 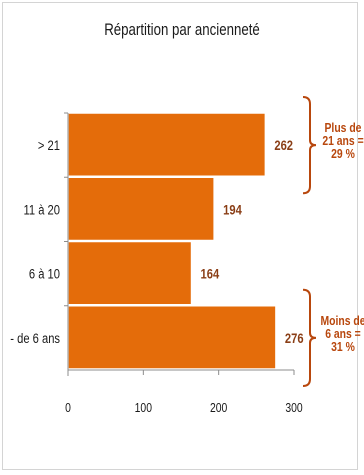 What do you see at coordinates (294, 338) in the screenshot?
I see `value-label: 276` at bounding box center [294, 338].